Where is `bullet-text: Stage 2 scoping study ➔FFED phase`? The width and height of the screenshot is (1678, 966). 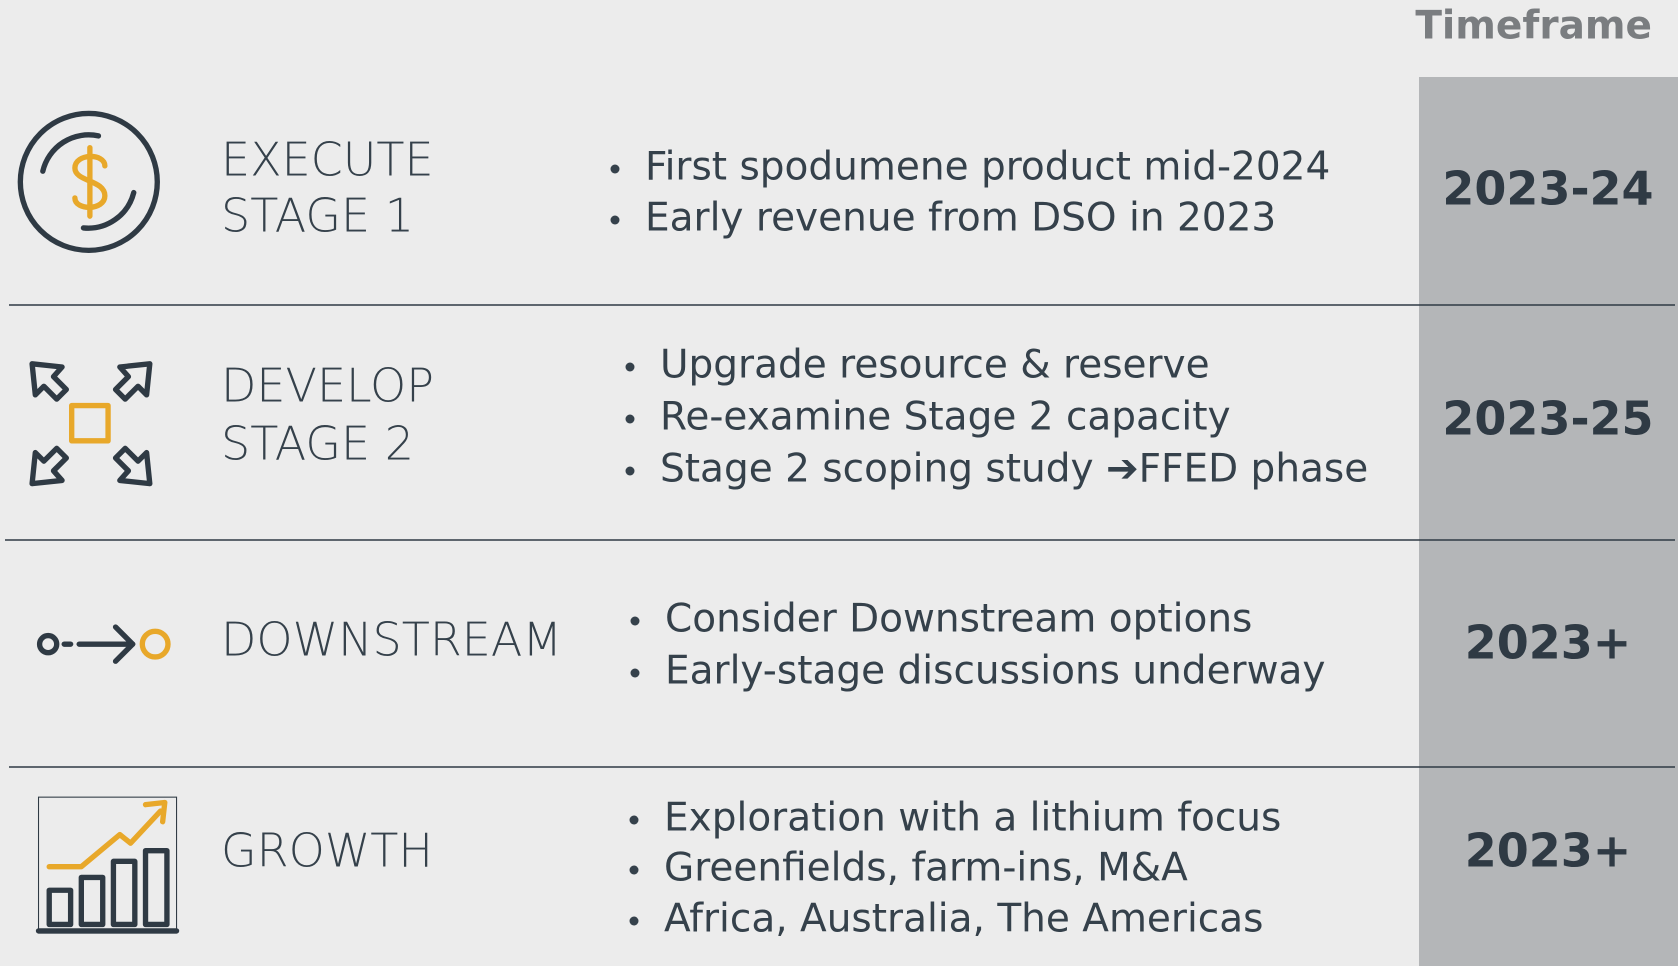
bullet-text: Stage 2 scoping study ➔FFED phase is located at coordinates (1014, 469).